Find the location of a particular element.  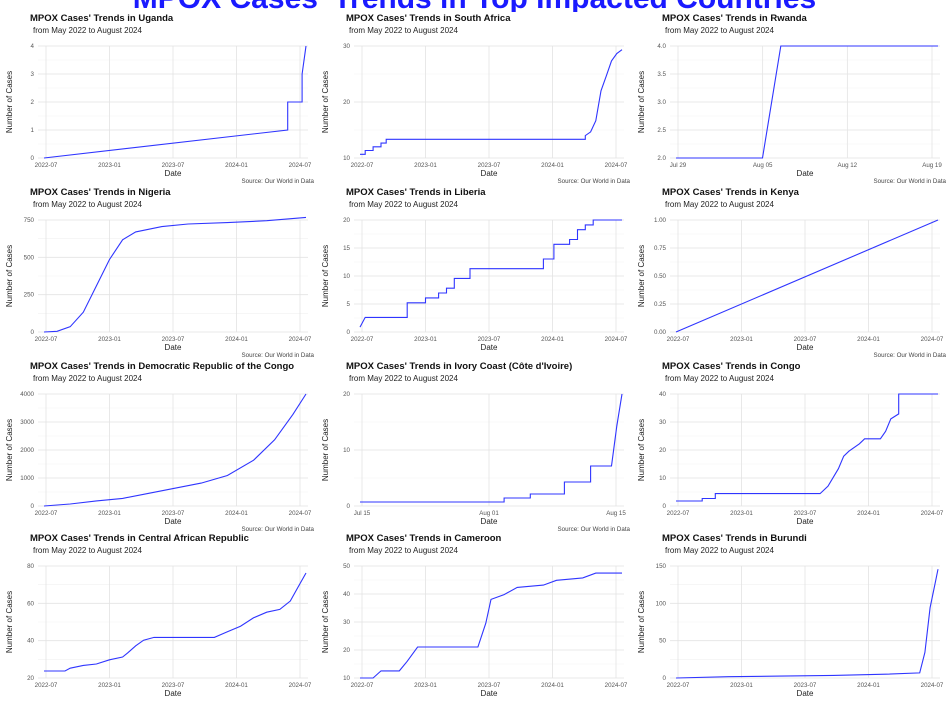

y-tick-label: 500 is located at coordinates (29, 257).